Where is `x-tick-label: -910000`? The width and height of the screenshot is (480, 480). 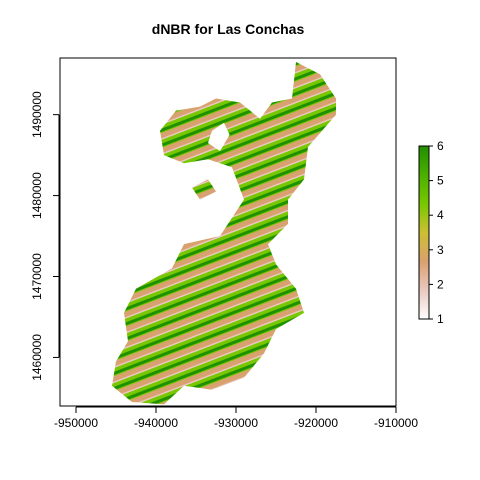
x-tick-label: -910000 is located at coordinates (396, 423).